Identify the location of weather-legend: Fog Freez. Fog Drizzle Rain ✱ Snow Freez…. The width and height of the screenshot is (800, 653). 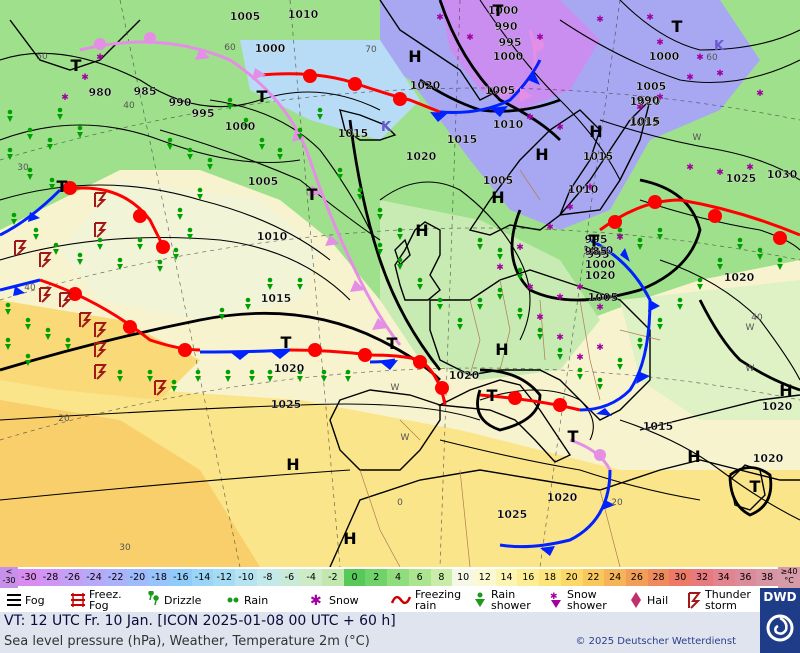
(380, 600).